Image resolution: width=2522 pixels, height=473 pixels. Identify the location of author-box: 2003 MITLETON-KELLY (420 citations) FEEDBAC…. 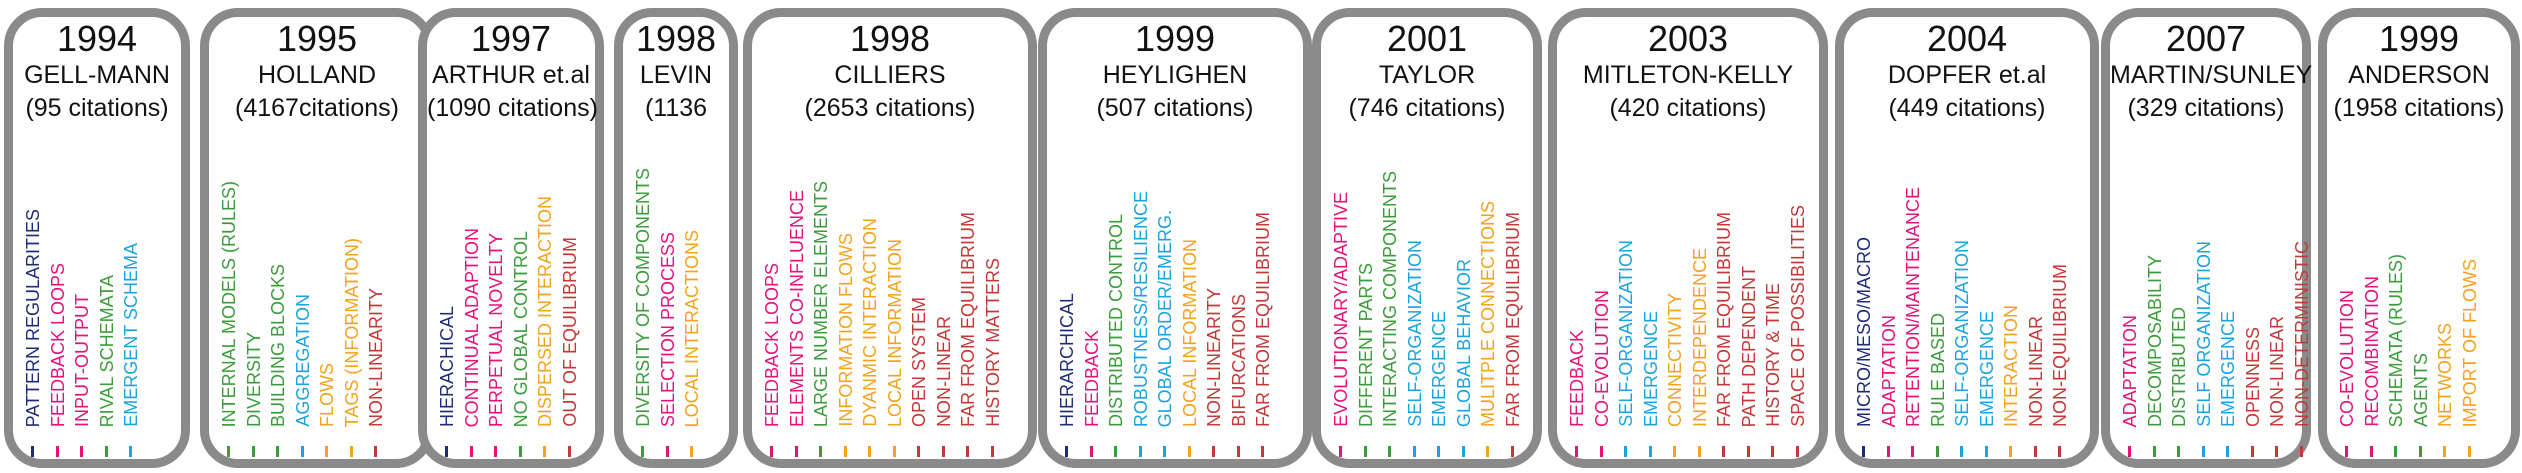
(1688, 238).